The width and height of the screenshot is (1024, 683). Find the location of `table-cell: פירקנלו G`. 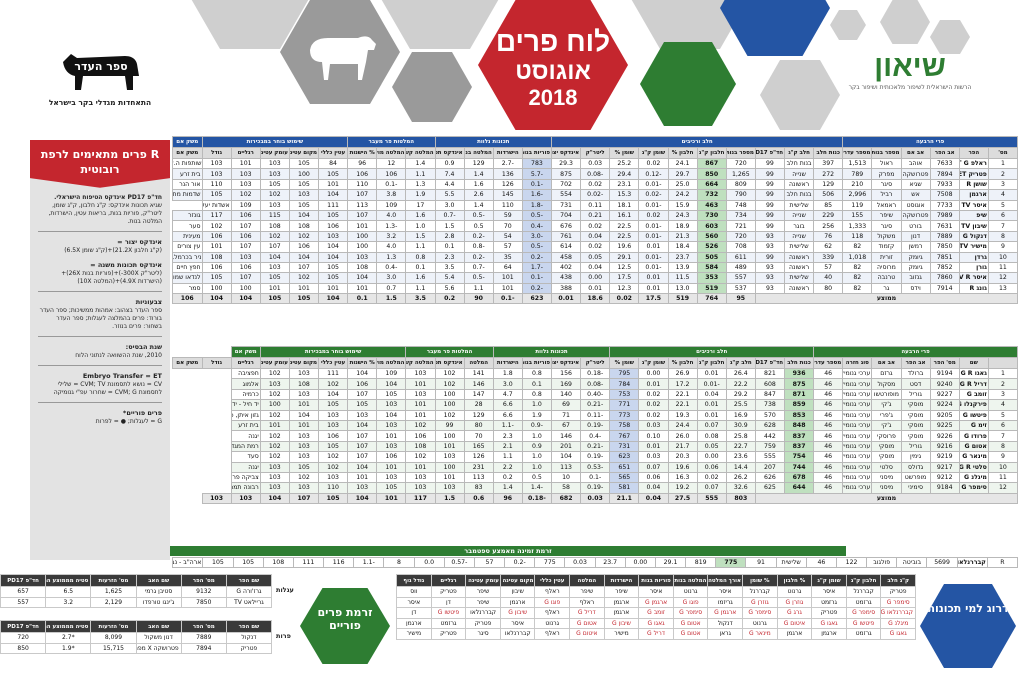

table-cell: פירקנלו G is located at coordinates (973, 405).